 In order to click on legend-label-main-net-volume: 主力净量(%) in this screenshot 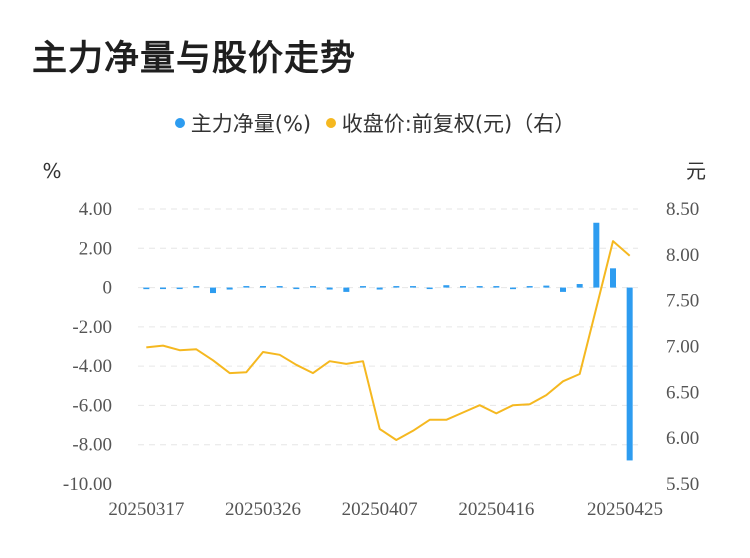, I will do `click(251, 124)`.